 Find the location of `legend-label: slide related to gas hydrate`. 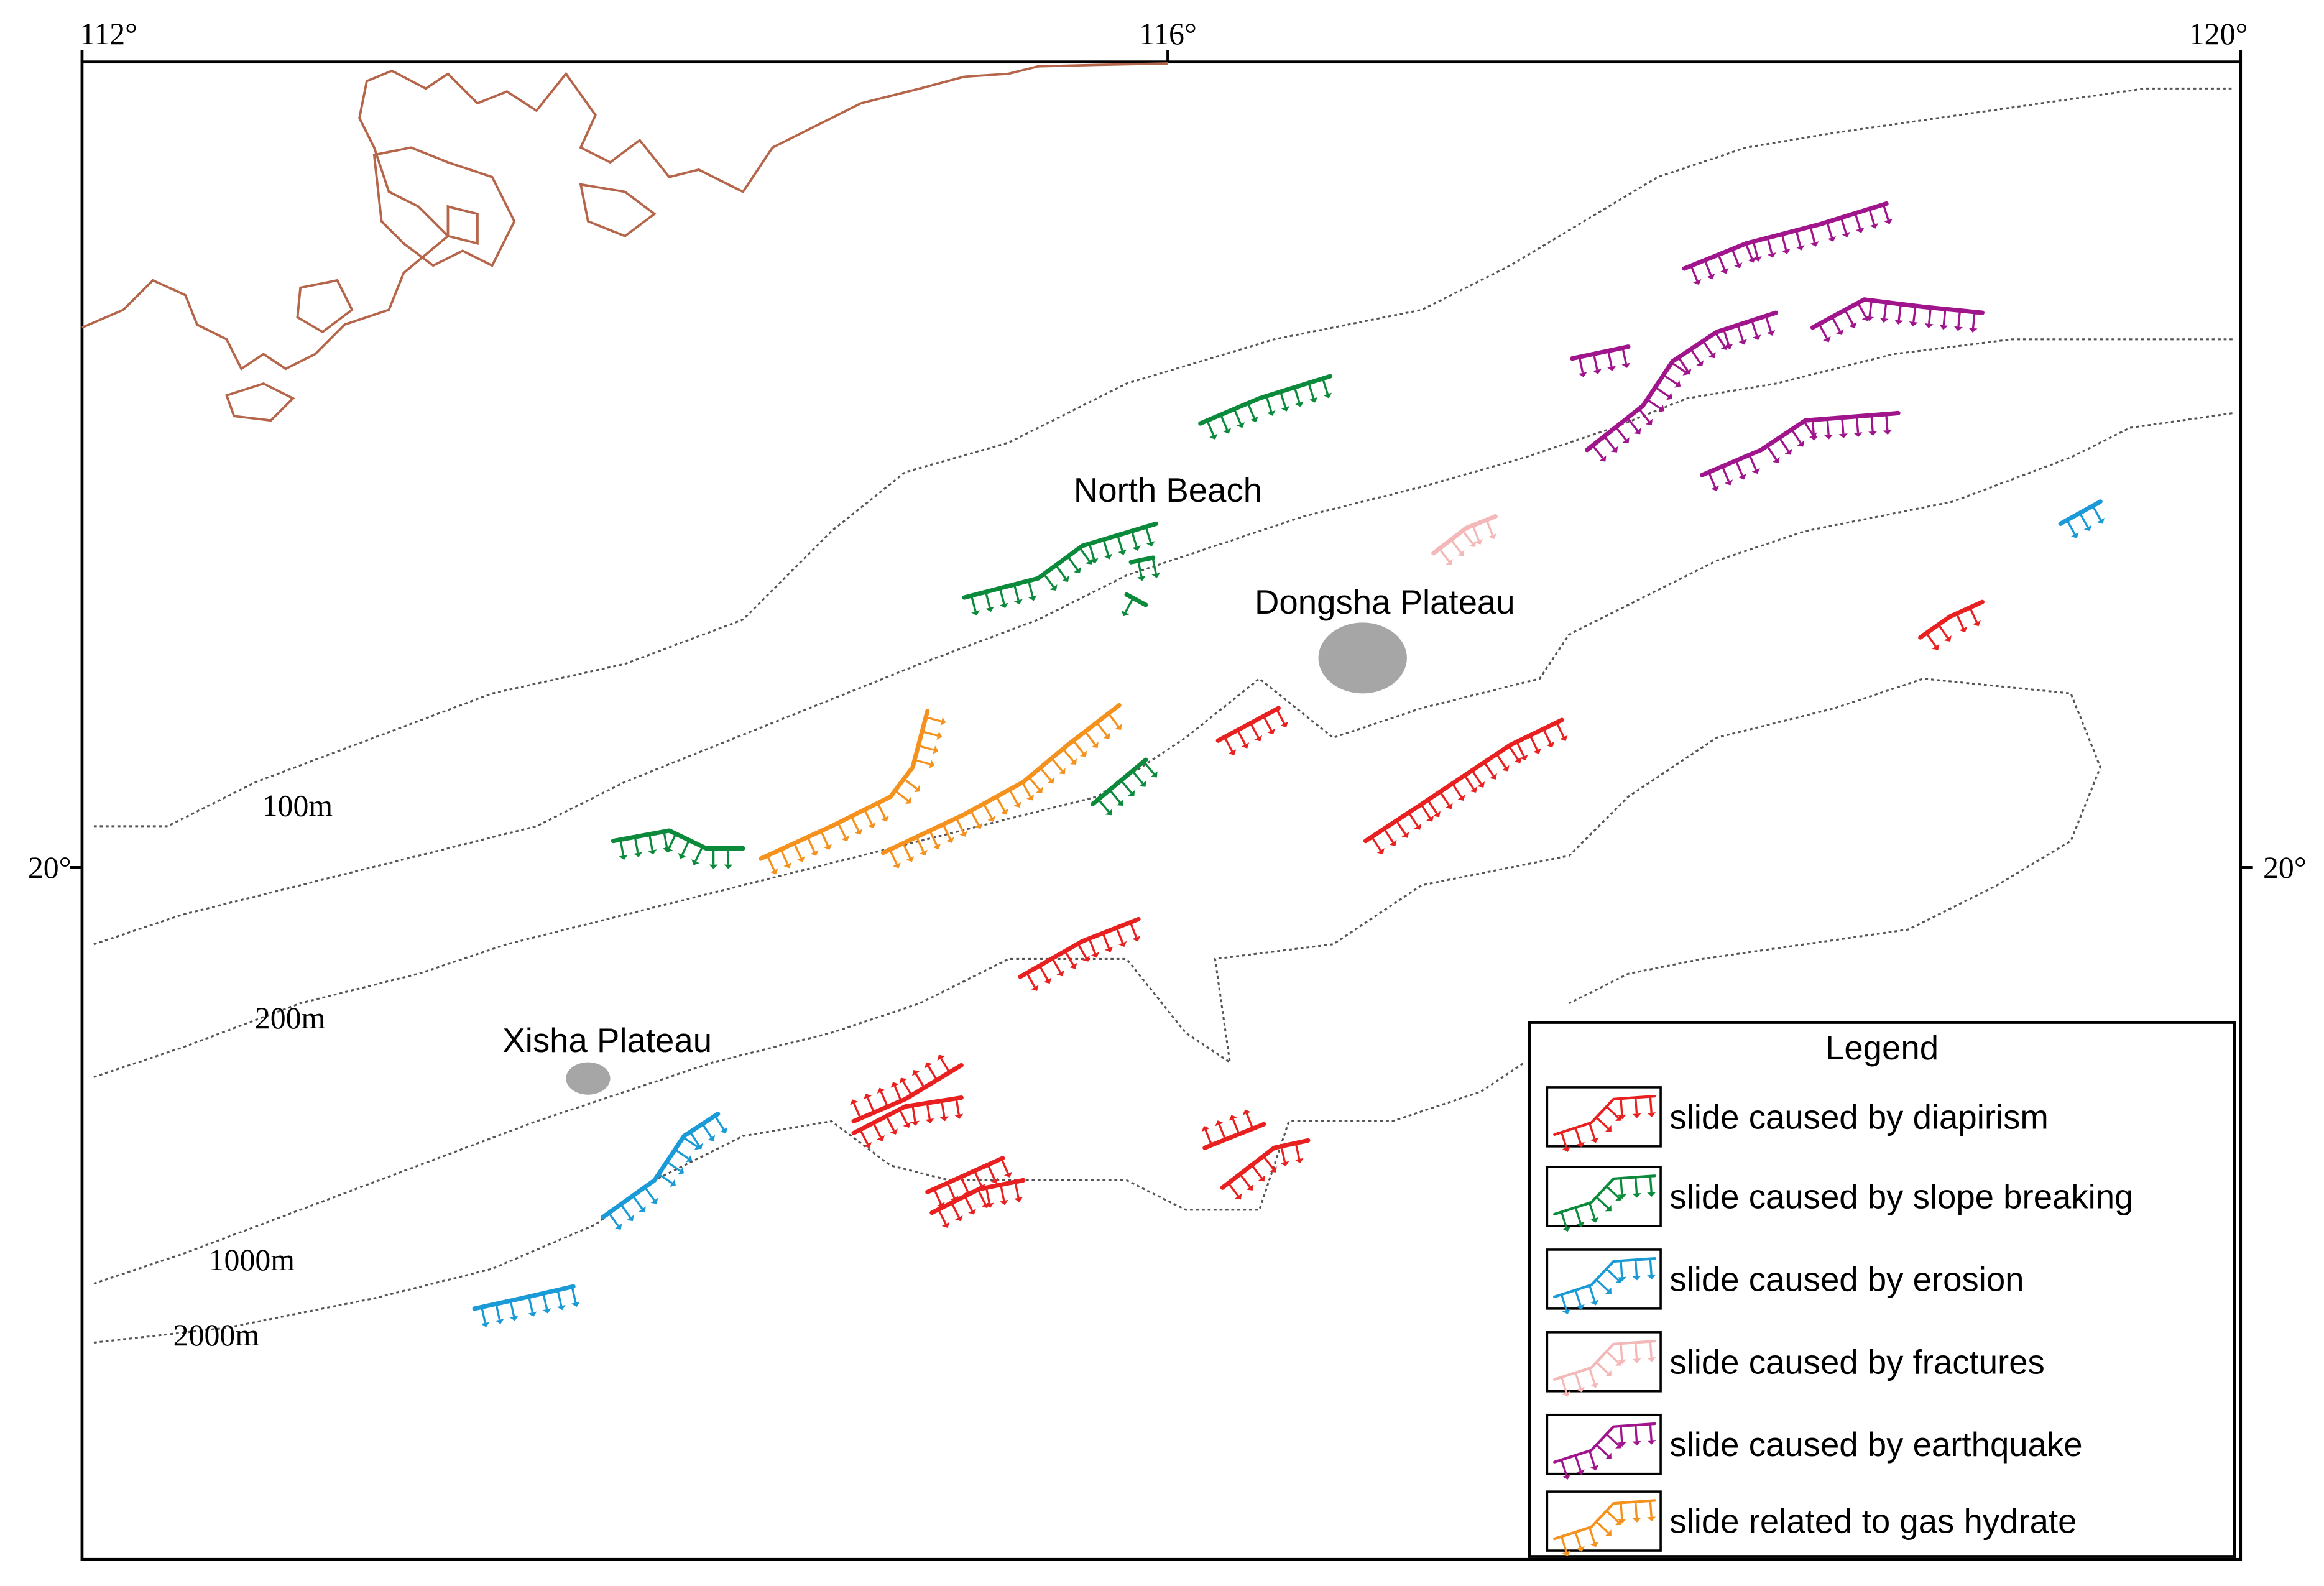

legend-label: slide related to gas hydrate is located at coordinates (1873, 1522).